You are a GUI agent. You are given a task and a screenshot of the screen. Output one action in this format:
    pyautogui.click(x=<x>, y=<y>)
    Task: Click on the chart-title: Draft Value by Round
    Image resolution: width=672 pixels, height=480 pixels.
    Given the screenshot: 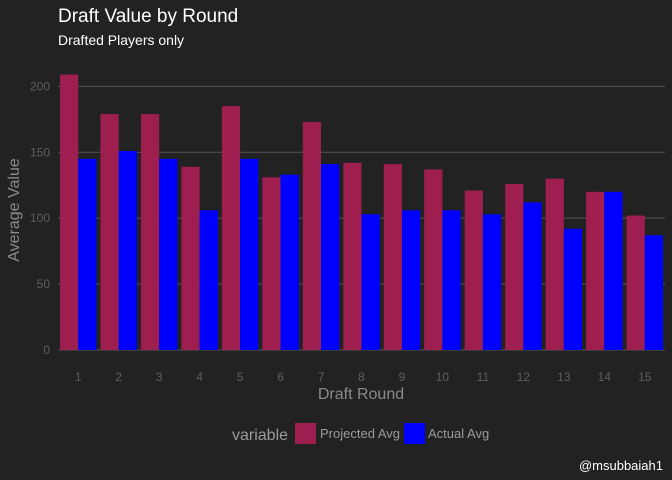 What is the action you would take?
    pyautogui.click(x=148, y=16)
    